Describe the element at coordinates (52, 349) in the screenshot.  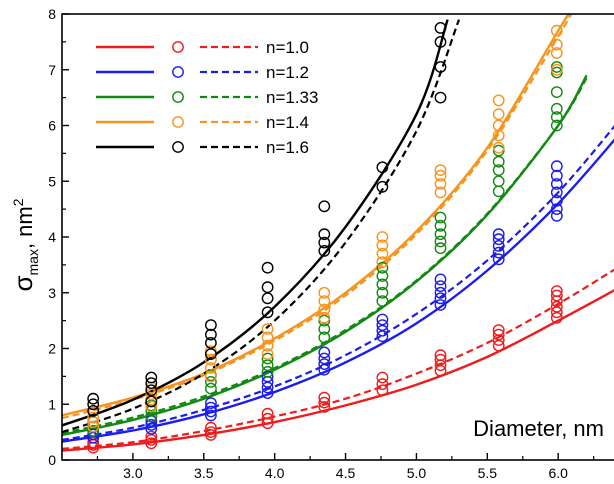
I see `y-tick-label: 2` at that location.